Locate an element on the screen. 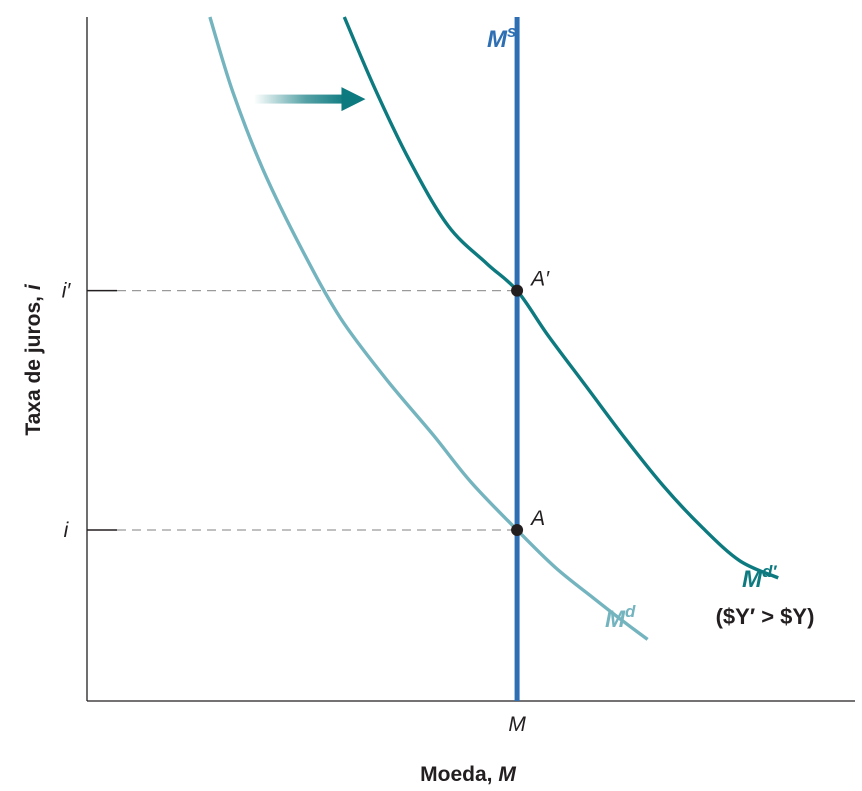  x-tick-label-0: M is located at coordinates (517, 724).